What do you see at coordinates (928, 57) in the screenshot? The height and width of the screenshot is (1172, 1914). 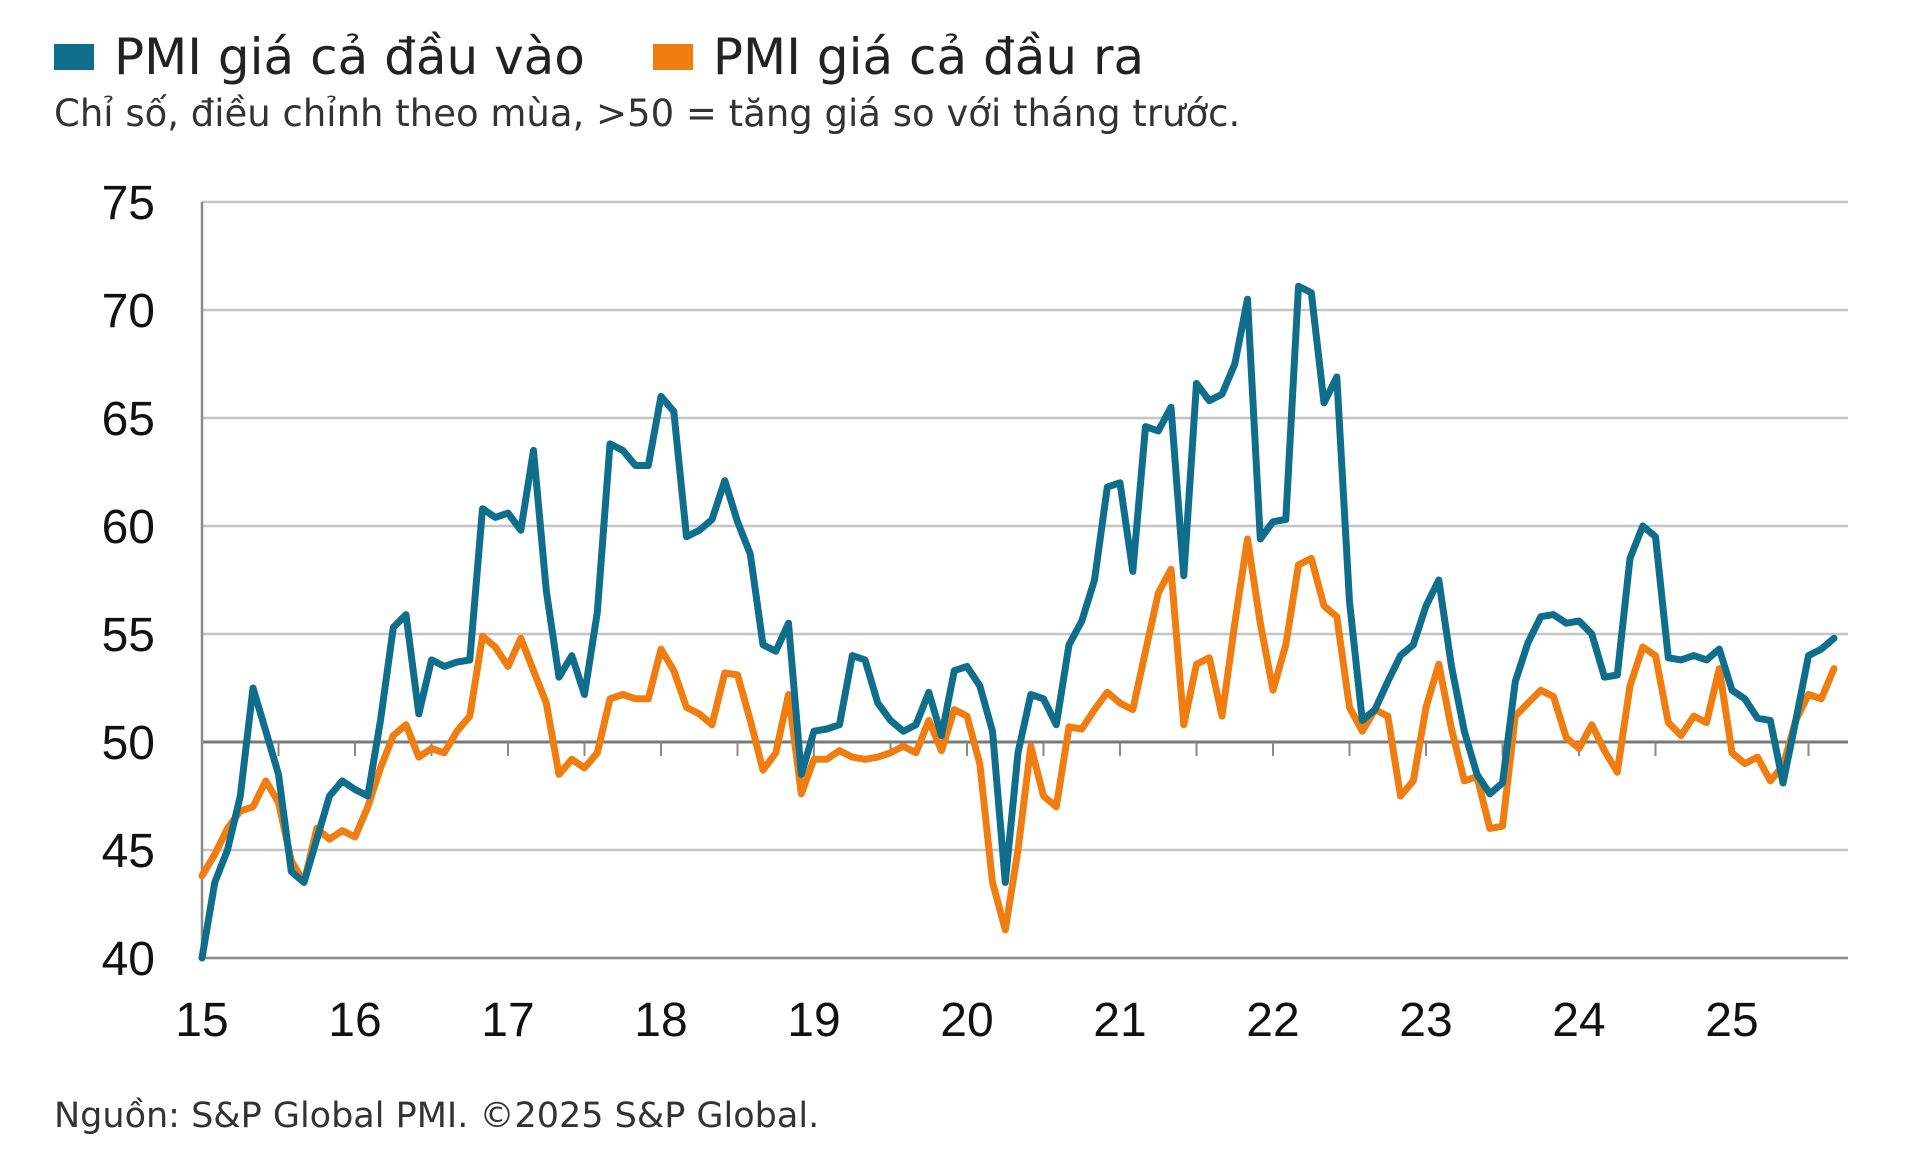 I see `legend-label-output-prices: PMI giá cả đầu ra` at bounding box center [928, 57].